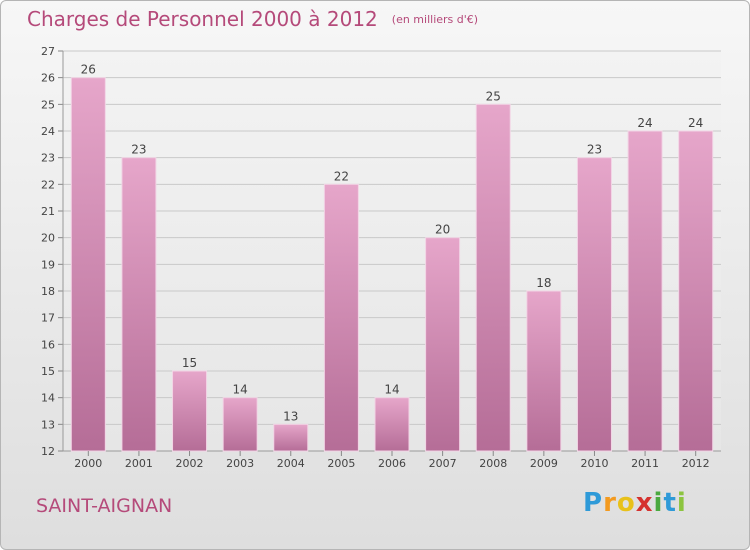 This screenshot has width=750, height=550. I want to click on logo-letter: t, so click(670, 503).